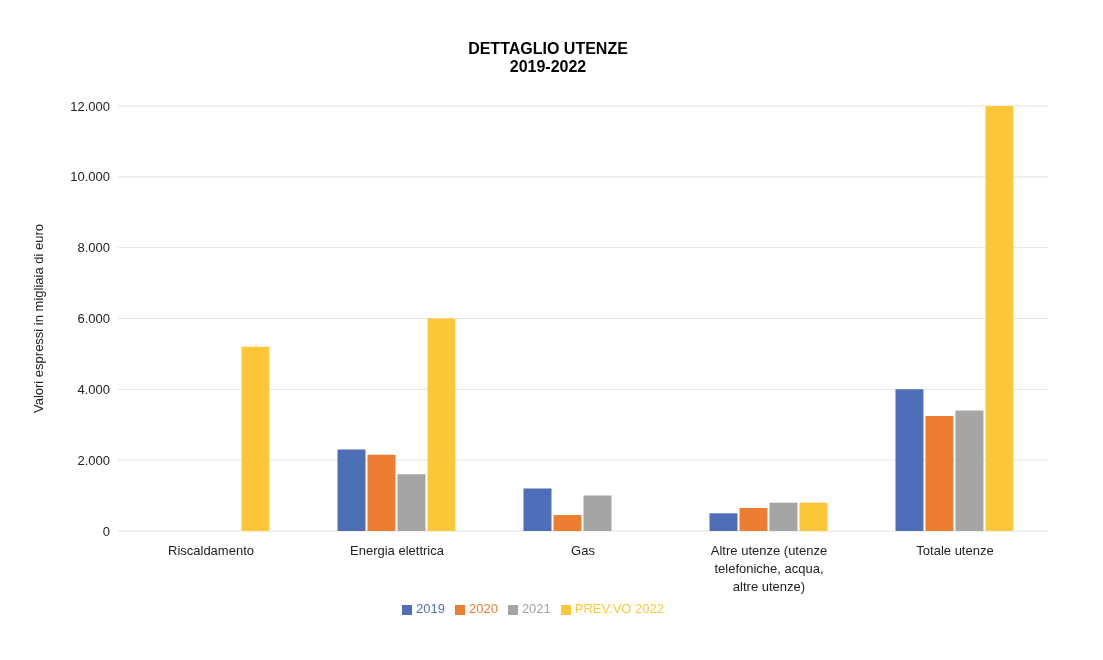 This screenshot has width=1103, height=660. What do you see at coordinates (38, 318) in the screenshot?
I see `y-axis-title: Valori espressi in migliaia di euro` at bounding box center [38, 318].